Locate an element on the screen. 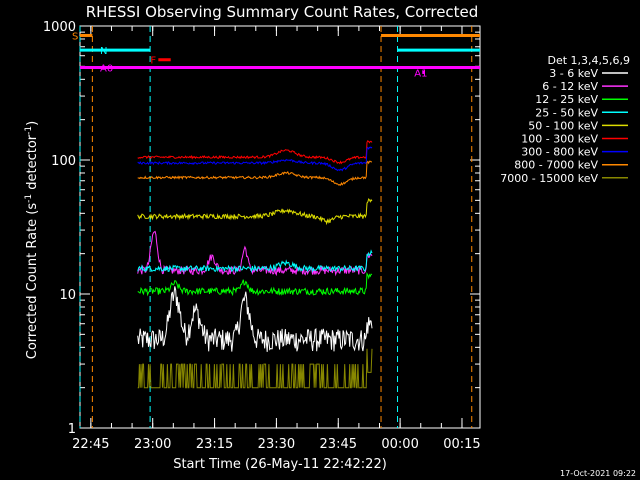 This screenshot has height=480, width=640. y-label-part: ) is located at coordinates (32, 123).